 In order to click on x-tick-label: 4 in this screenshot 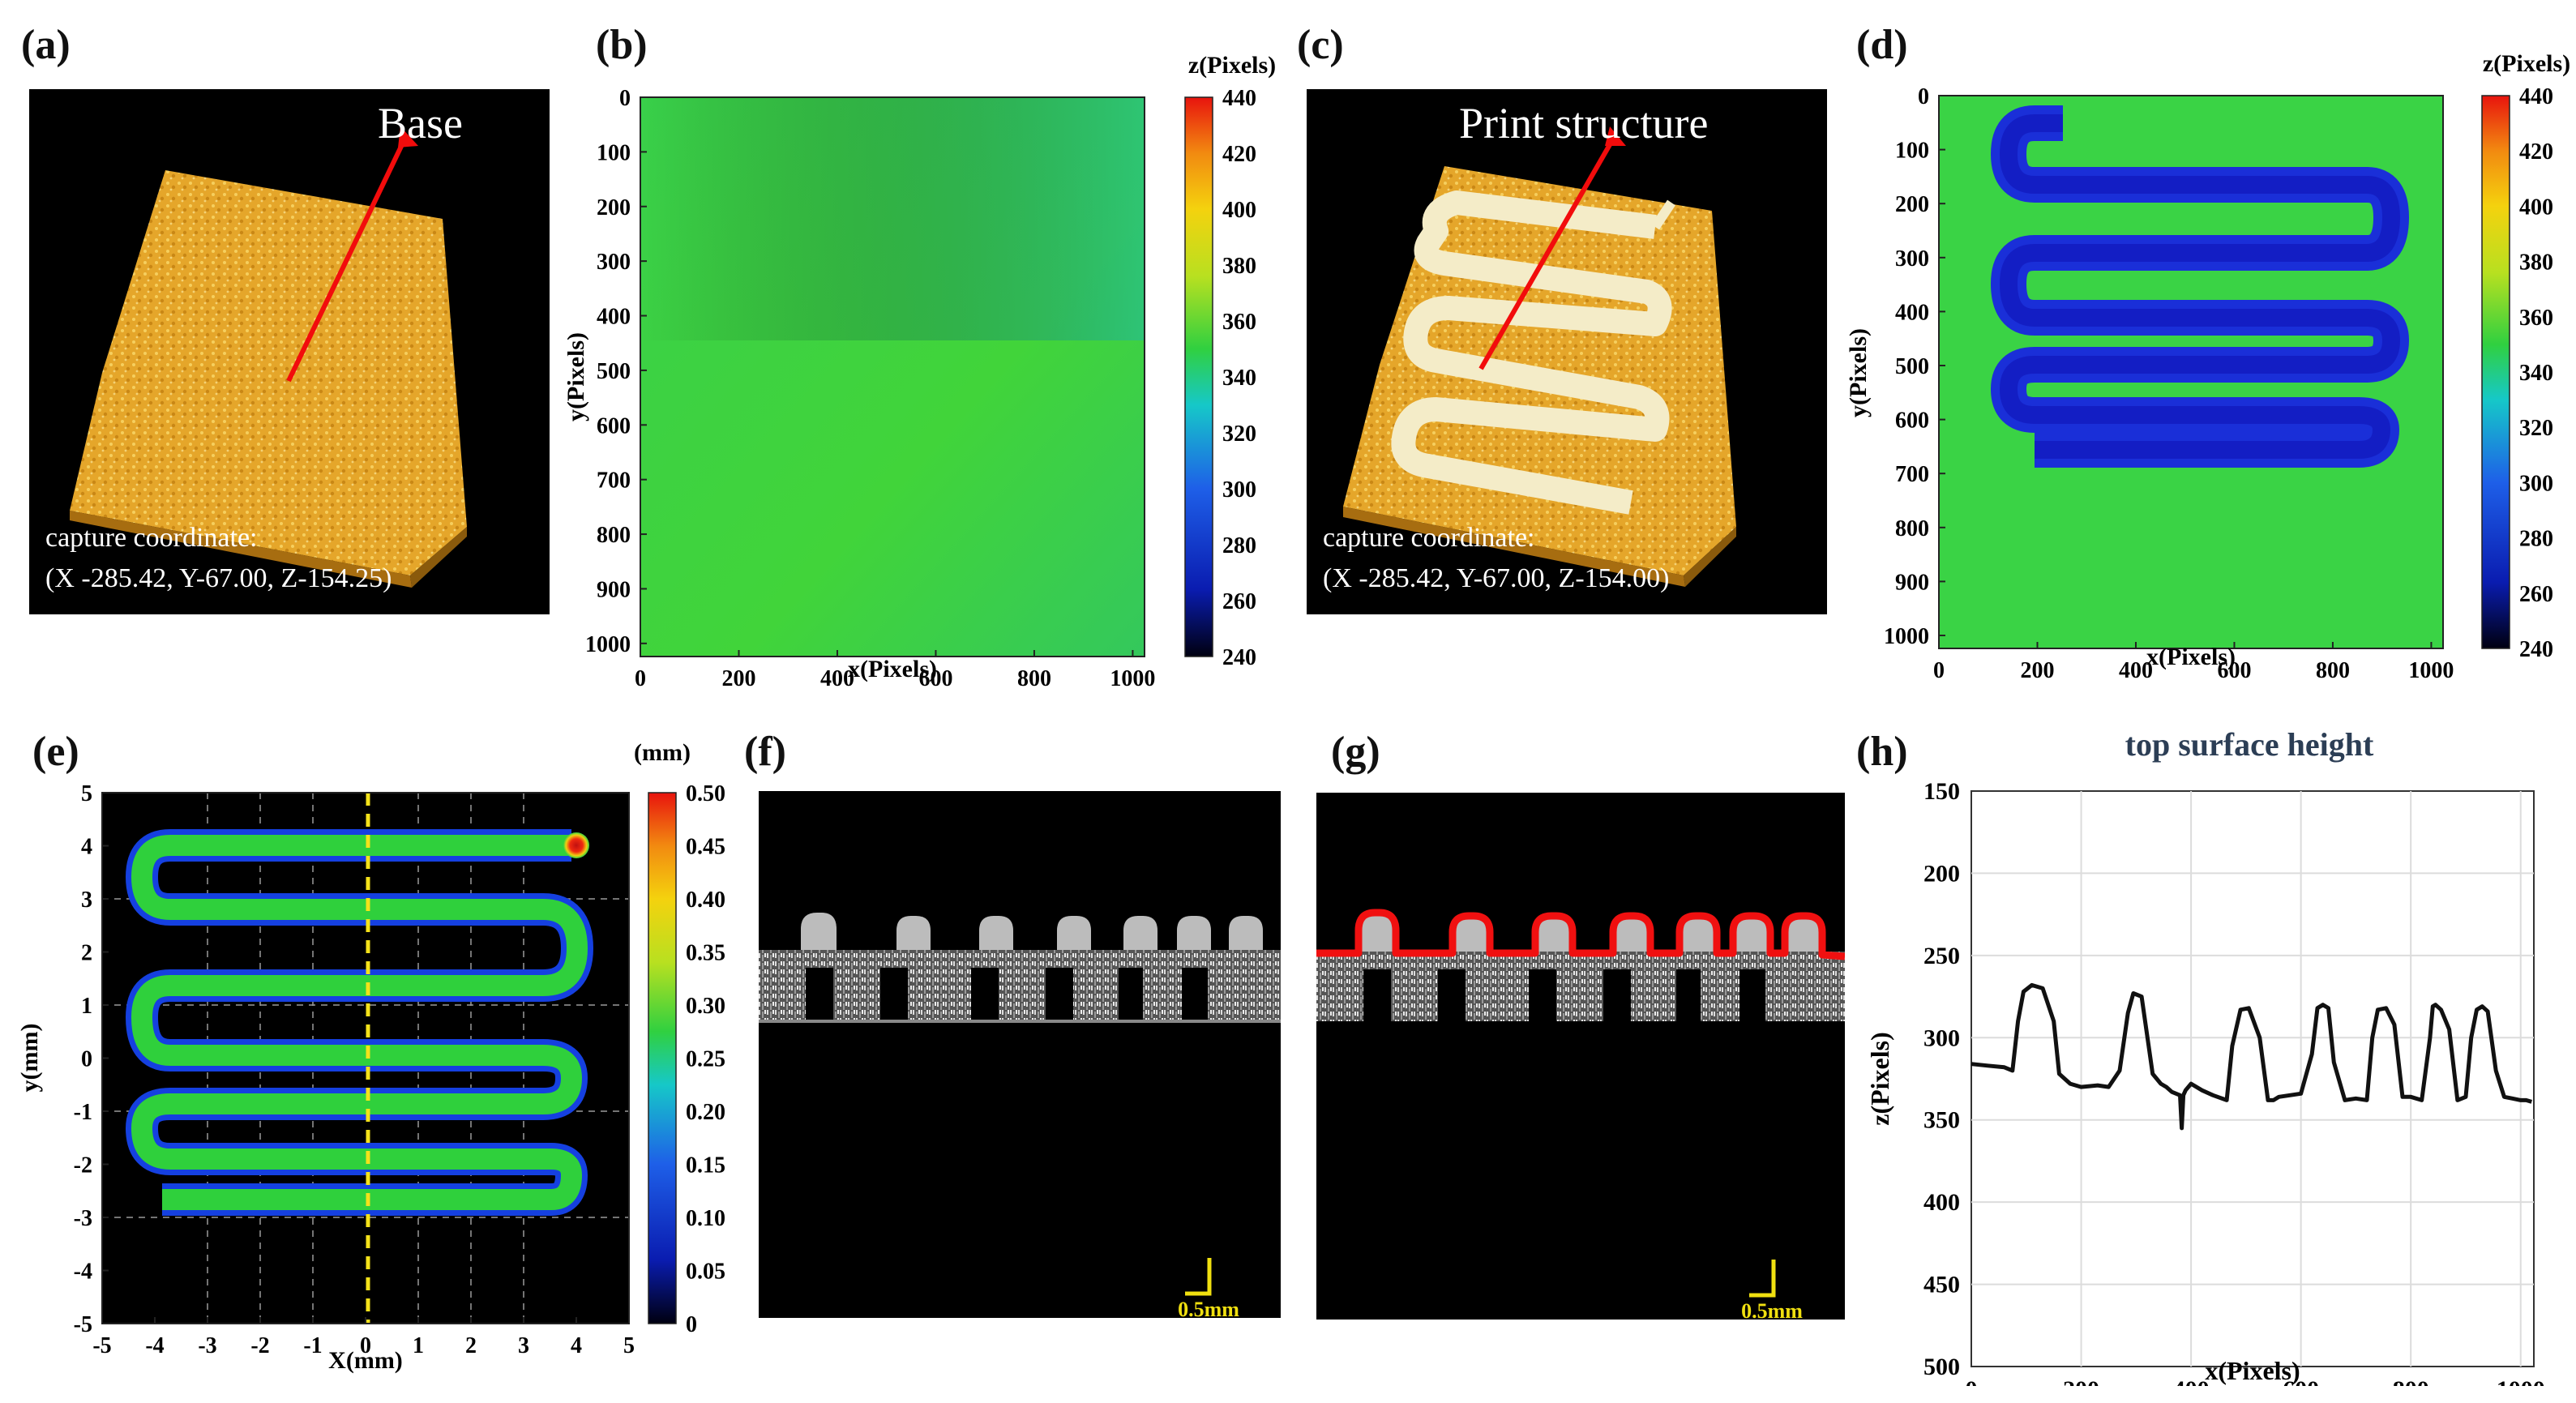, I will do `click(576, 1346)`.